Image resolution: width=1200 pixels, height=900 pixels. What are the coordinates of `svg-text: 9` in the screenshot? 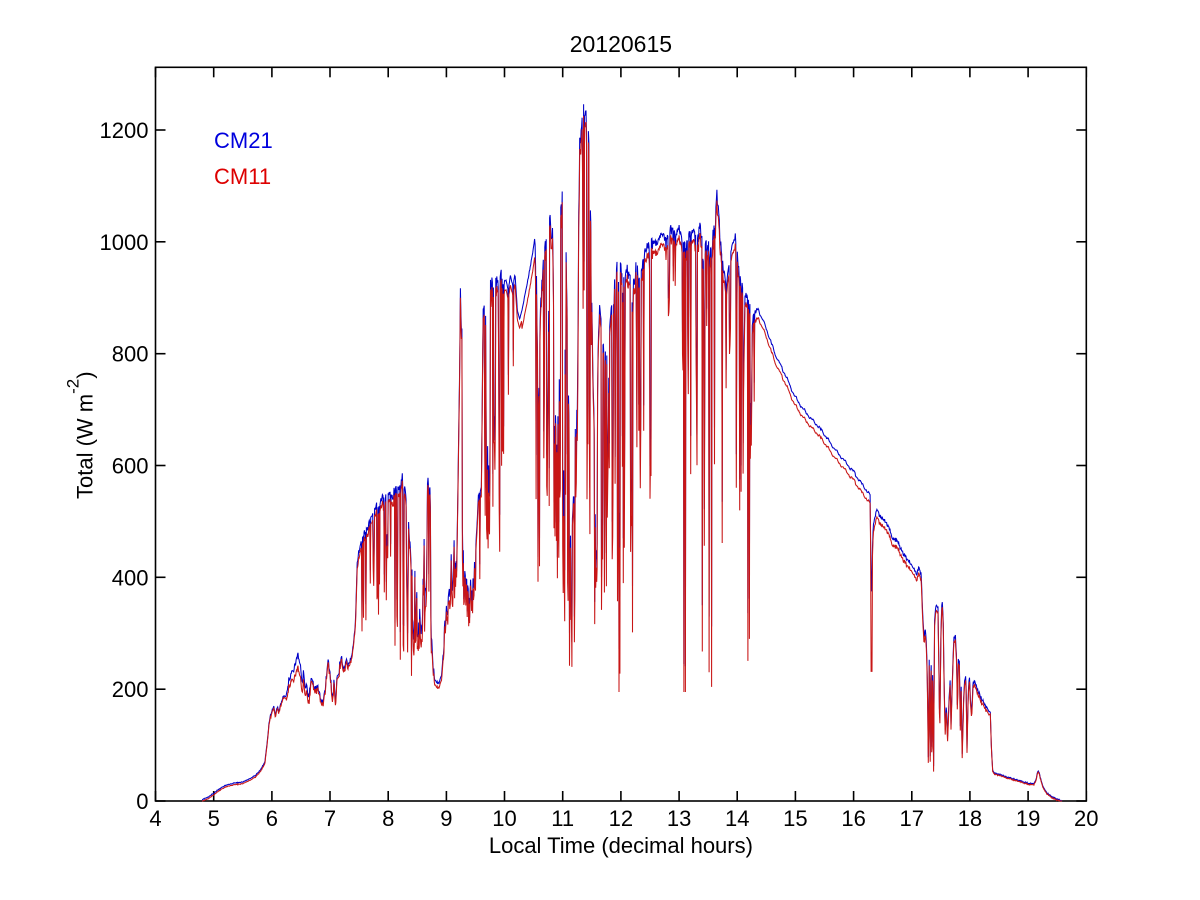 It's located at (446, 818).